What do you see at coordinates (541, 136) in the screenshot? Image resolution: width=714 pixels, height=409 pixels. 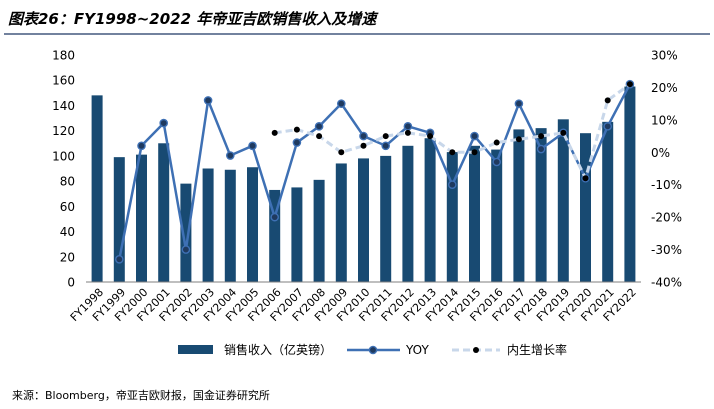 I see `organic-growth-point-FY2018` at bounding box center [541, 136].